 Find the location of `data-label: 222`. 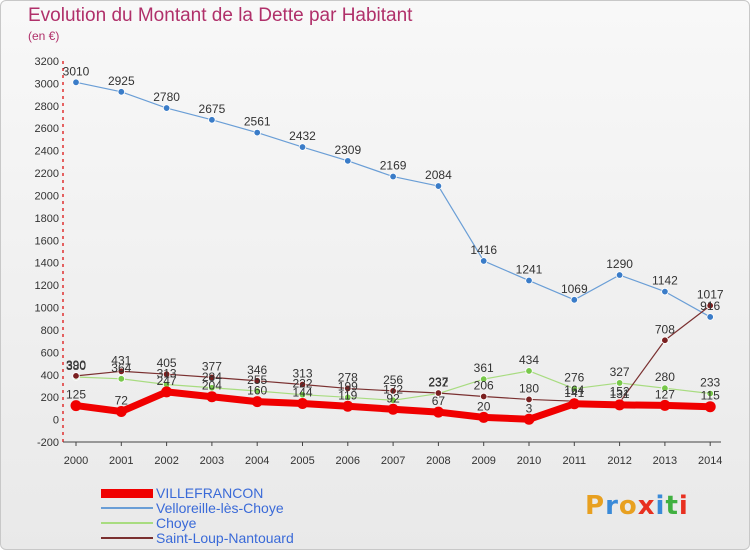

data-label: 222 is located at coordinates (302, 384).